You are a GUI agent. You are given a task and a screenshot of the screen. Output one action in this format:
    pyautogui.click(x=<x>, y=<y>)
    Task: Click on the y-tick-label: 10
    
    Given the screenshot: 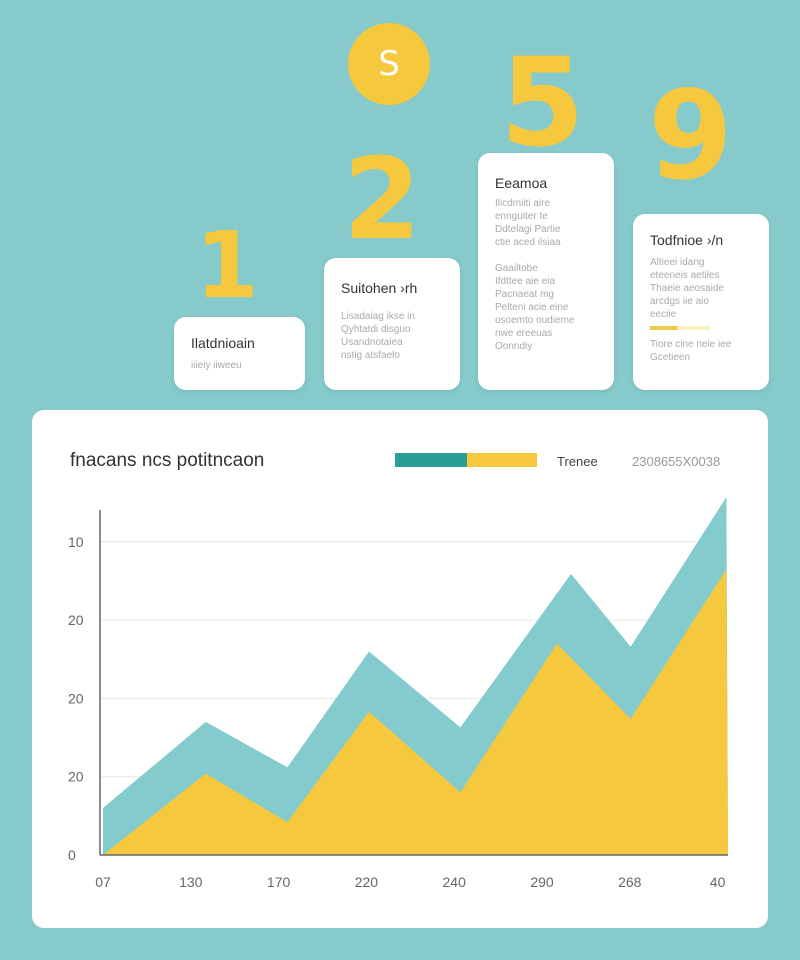 What is the action you would take?
    pyautogui.click(x=76, y=542)
    